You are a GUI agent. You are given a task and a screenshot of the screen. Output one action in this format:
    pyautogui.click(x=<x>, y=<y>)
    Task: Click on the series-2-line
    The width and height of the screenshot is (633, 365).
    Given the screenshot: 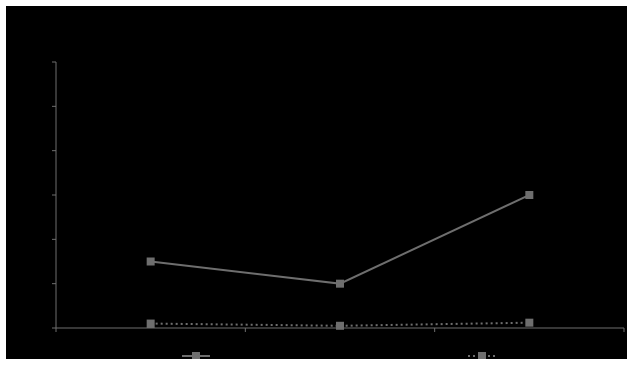 What is the action you would take?
    pyautogui.click(x=340, y=324)
    